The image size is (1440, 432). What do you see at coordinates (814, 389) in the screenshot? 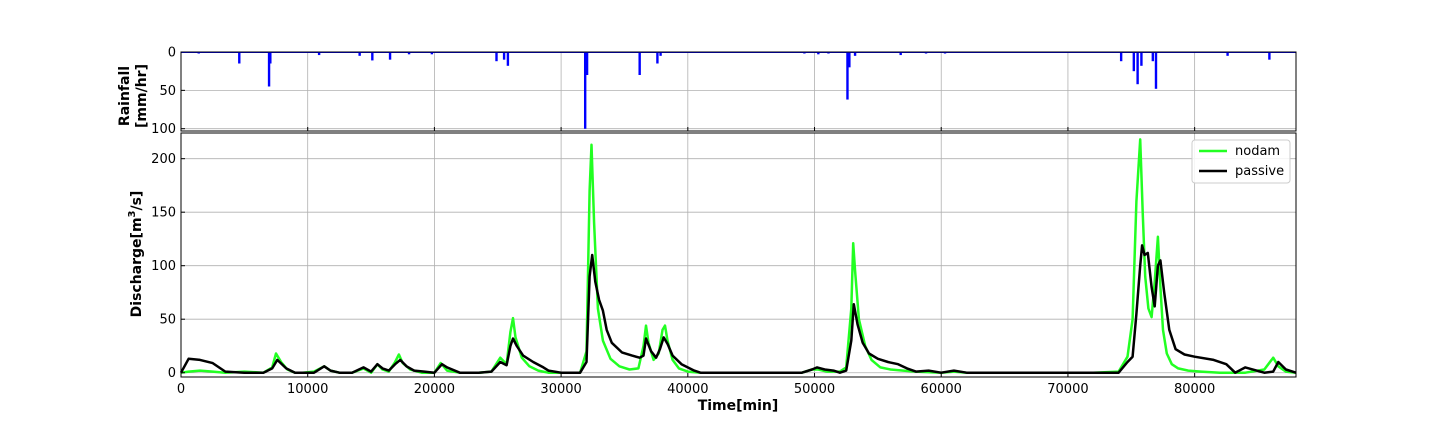
I see `discharge-xtick-label: 50000` at bounding box center [814, 389].